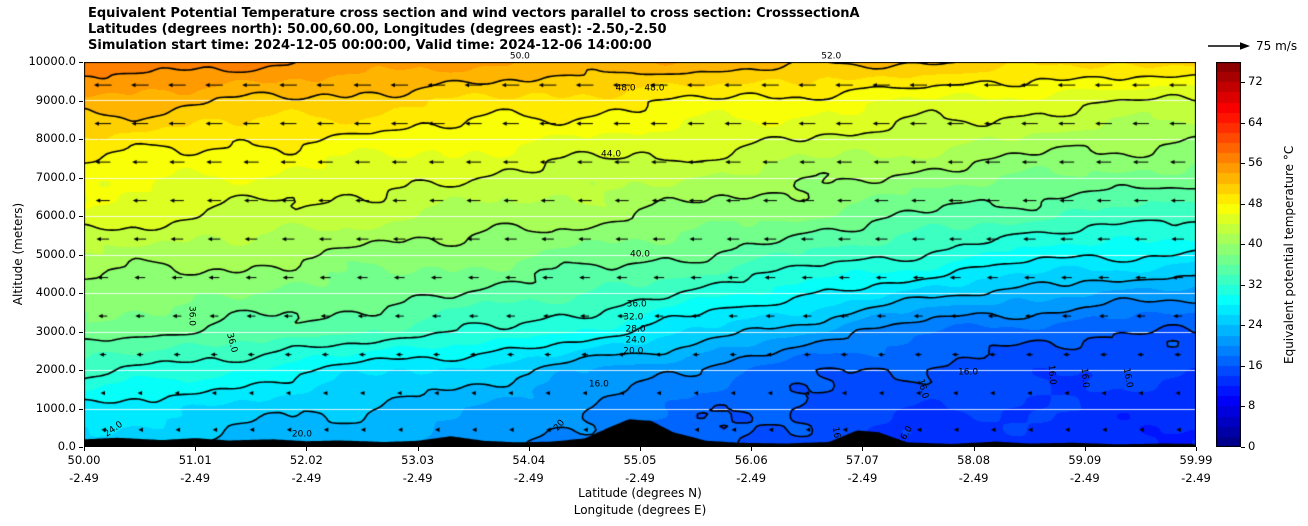  I want to click on colorbar-tick-label: 56, so click(1255, 162).